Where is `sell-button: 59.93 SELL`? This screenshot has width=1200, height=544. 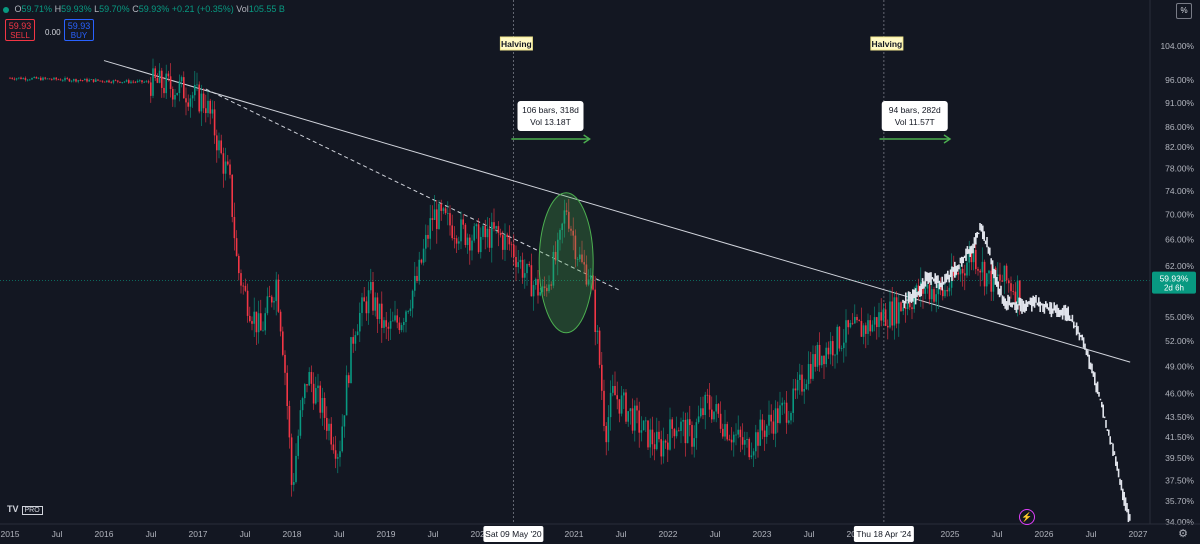
sell-button: 59.93 SELL is located at coordinates (20, 30).